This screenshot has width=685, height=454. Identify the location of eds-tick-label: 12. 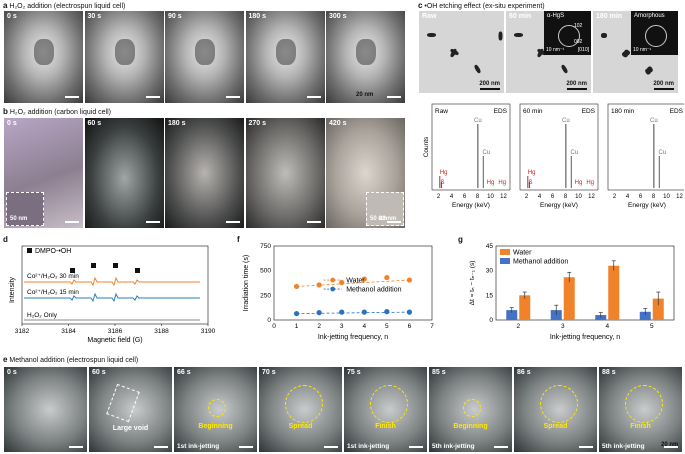
(679, 197).